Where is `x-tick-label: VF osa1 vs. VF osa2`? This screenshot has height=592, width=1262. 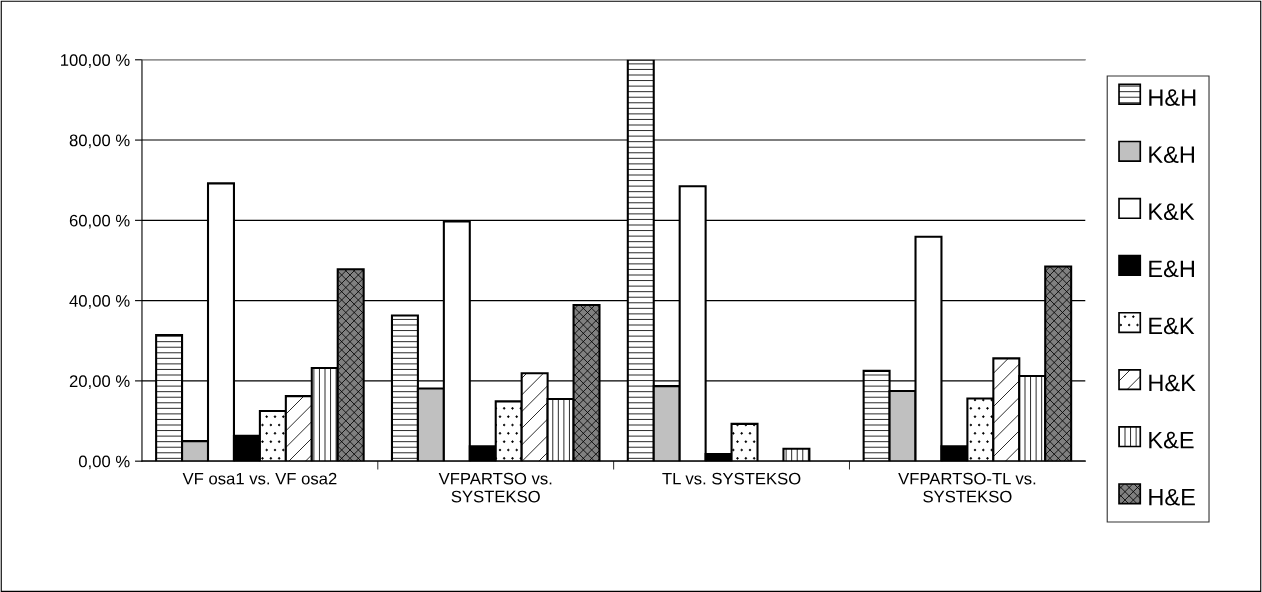 x-tick-label: VF osa1 vs. VF osa2 is located at coordinates (259, 478).